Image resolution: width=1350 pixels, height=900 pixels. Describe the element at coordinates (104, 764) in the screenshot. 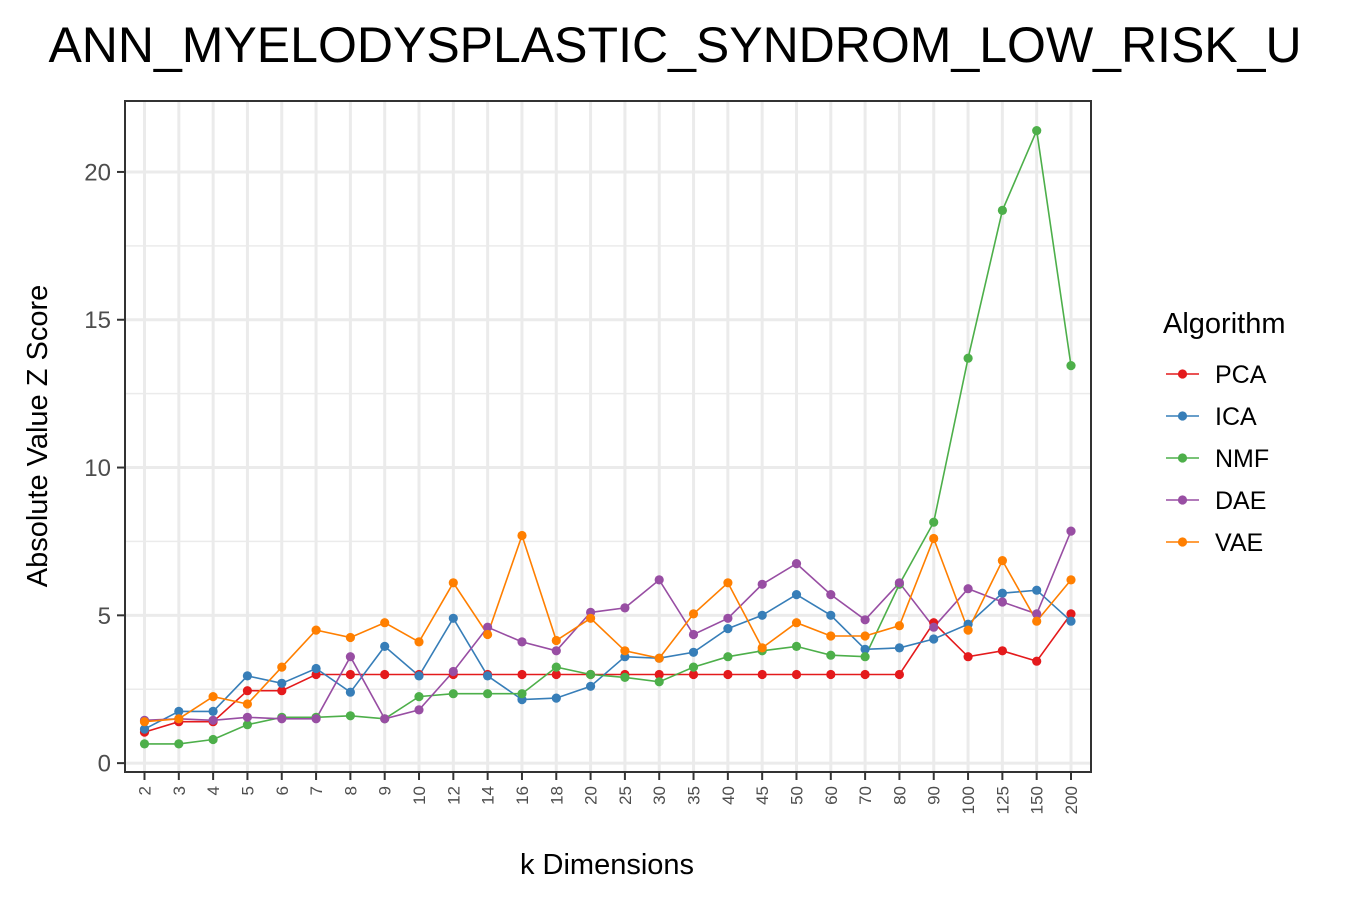

I see `y-tick-label: 0` at that location.